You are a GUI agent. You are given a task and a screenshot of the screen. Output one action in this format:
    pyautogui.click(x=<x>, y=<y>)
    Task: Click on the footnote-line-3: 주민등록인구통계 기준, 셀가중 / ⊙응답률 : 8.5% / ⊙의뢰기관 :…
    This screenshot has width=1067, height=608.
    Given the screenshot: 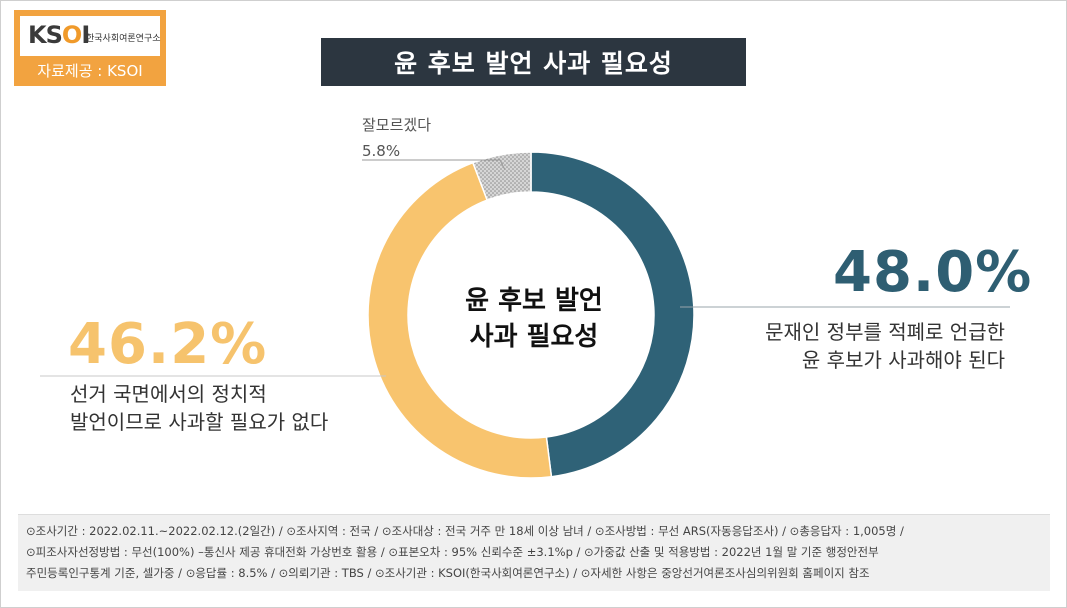 What is the action you would take?
    pyautogui.click(x=448, y=573)
    